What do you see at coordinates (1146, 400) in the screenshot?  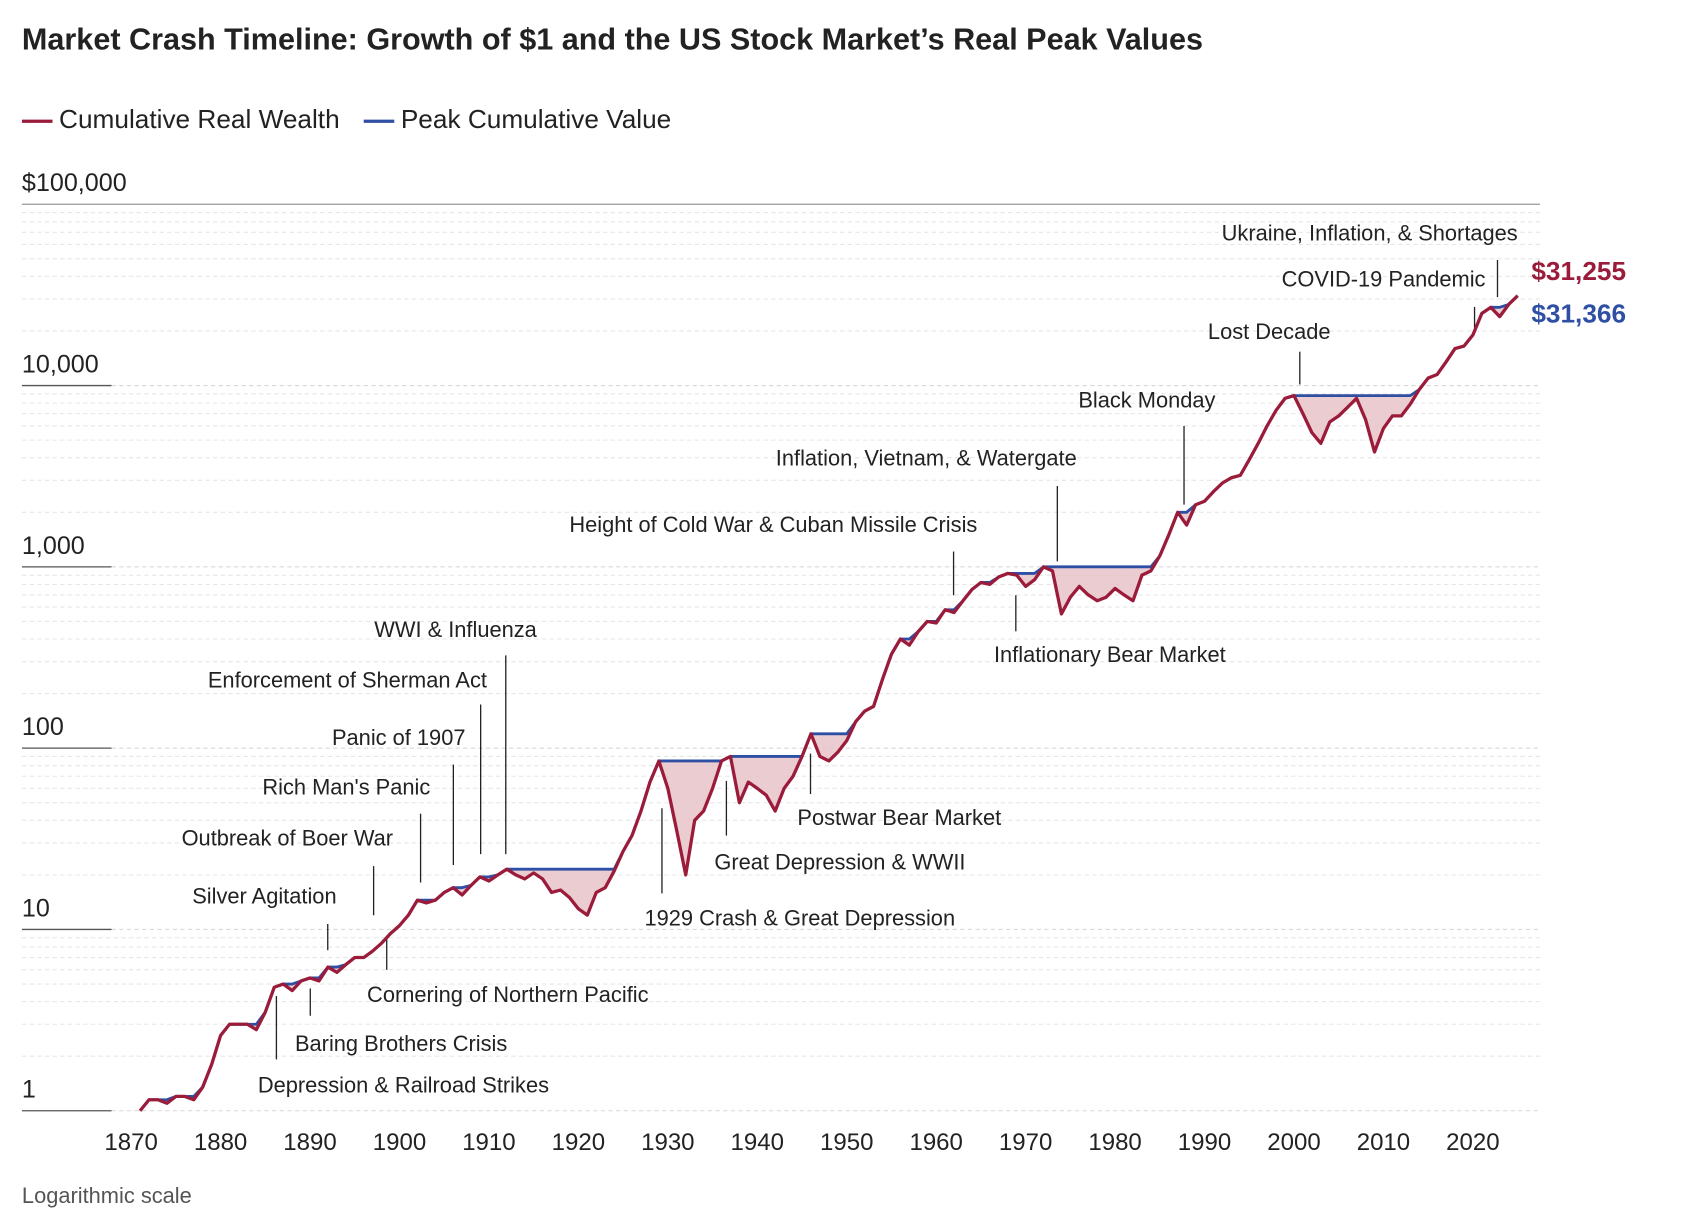 I see `annotation: Black Monday` at bounding box center [1146, 400].